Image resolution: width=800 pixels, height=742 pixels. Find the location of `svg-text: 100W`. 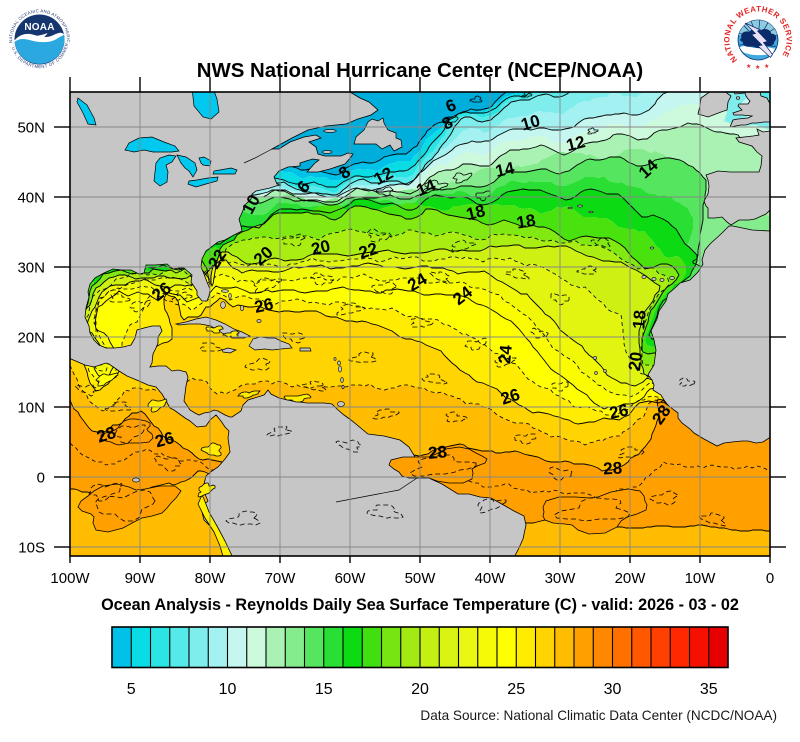

svg-text: 100W is located at coordinates (70, 578).